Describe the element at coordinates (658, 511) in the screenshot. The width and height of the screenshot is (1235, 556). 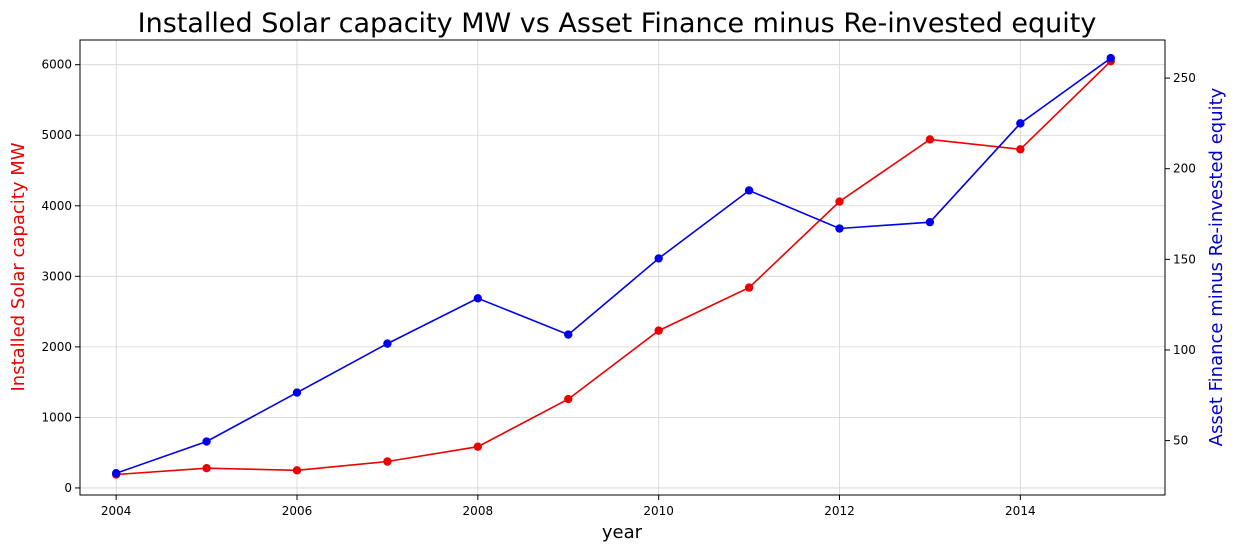
I see `x-tick-label: 2010` at that location.